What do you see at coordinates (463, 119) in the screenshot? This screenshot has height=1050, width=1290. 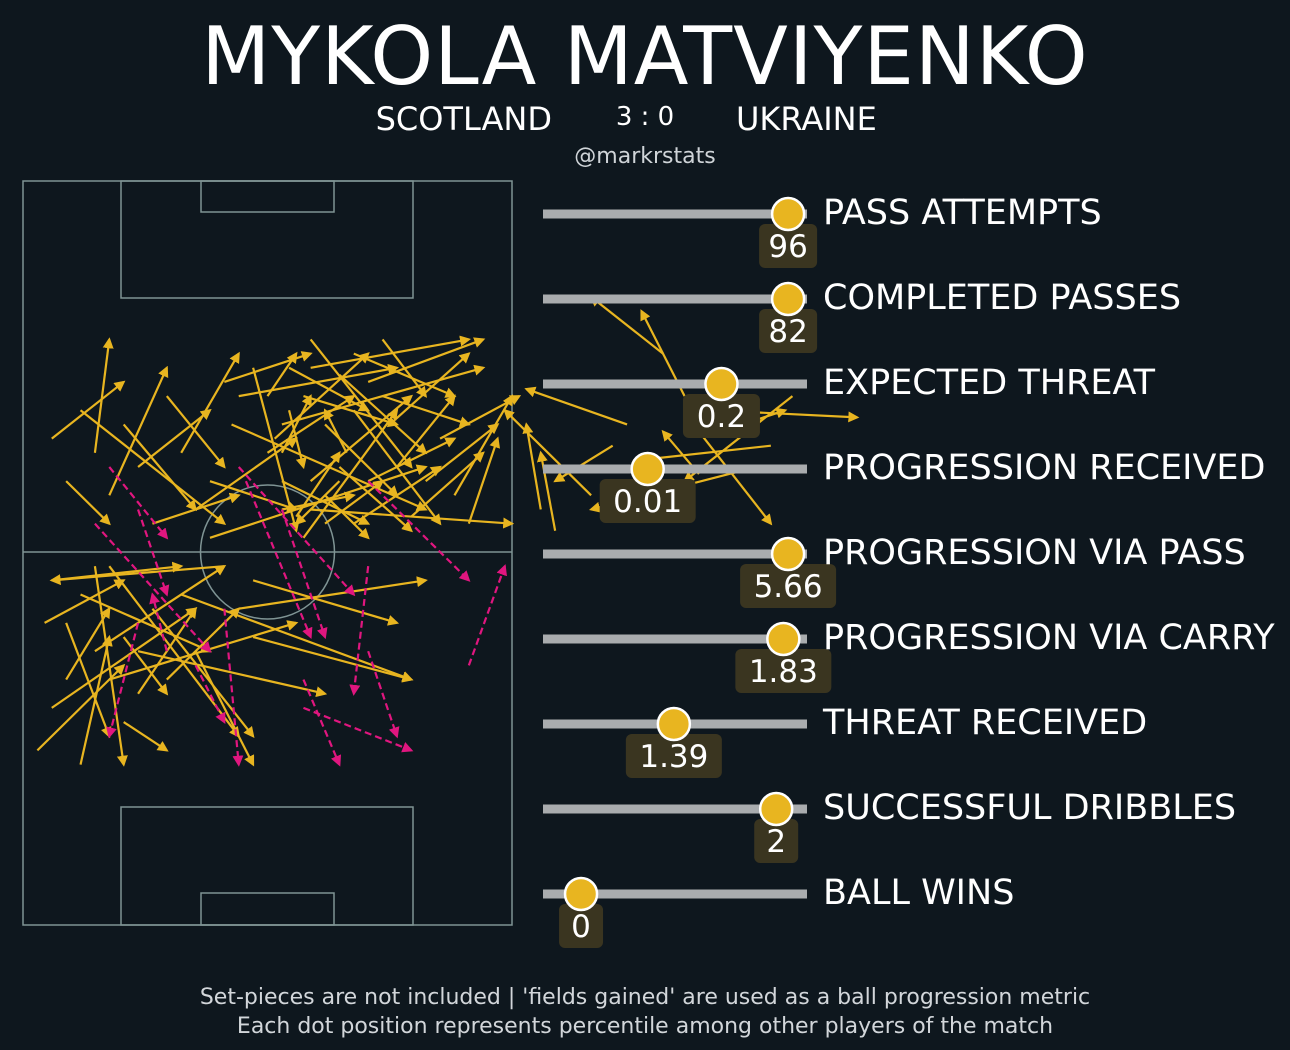 I see `home-team: SCOTLAND` at bounding box center [463, 119].